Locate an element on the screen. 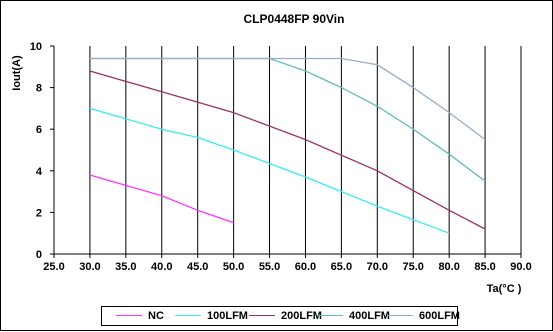 This screenshot has width=553, height=332. legend: NC 100LFM 200LFM 400LFM 600LFM is located at coordinates (280, 316).